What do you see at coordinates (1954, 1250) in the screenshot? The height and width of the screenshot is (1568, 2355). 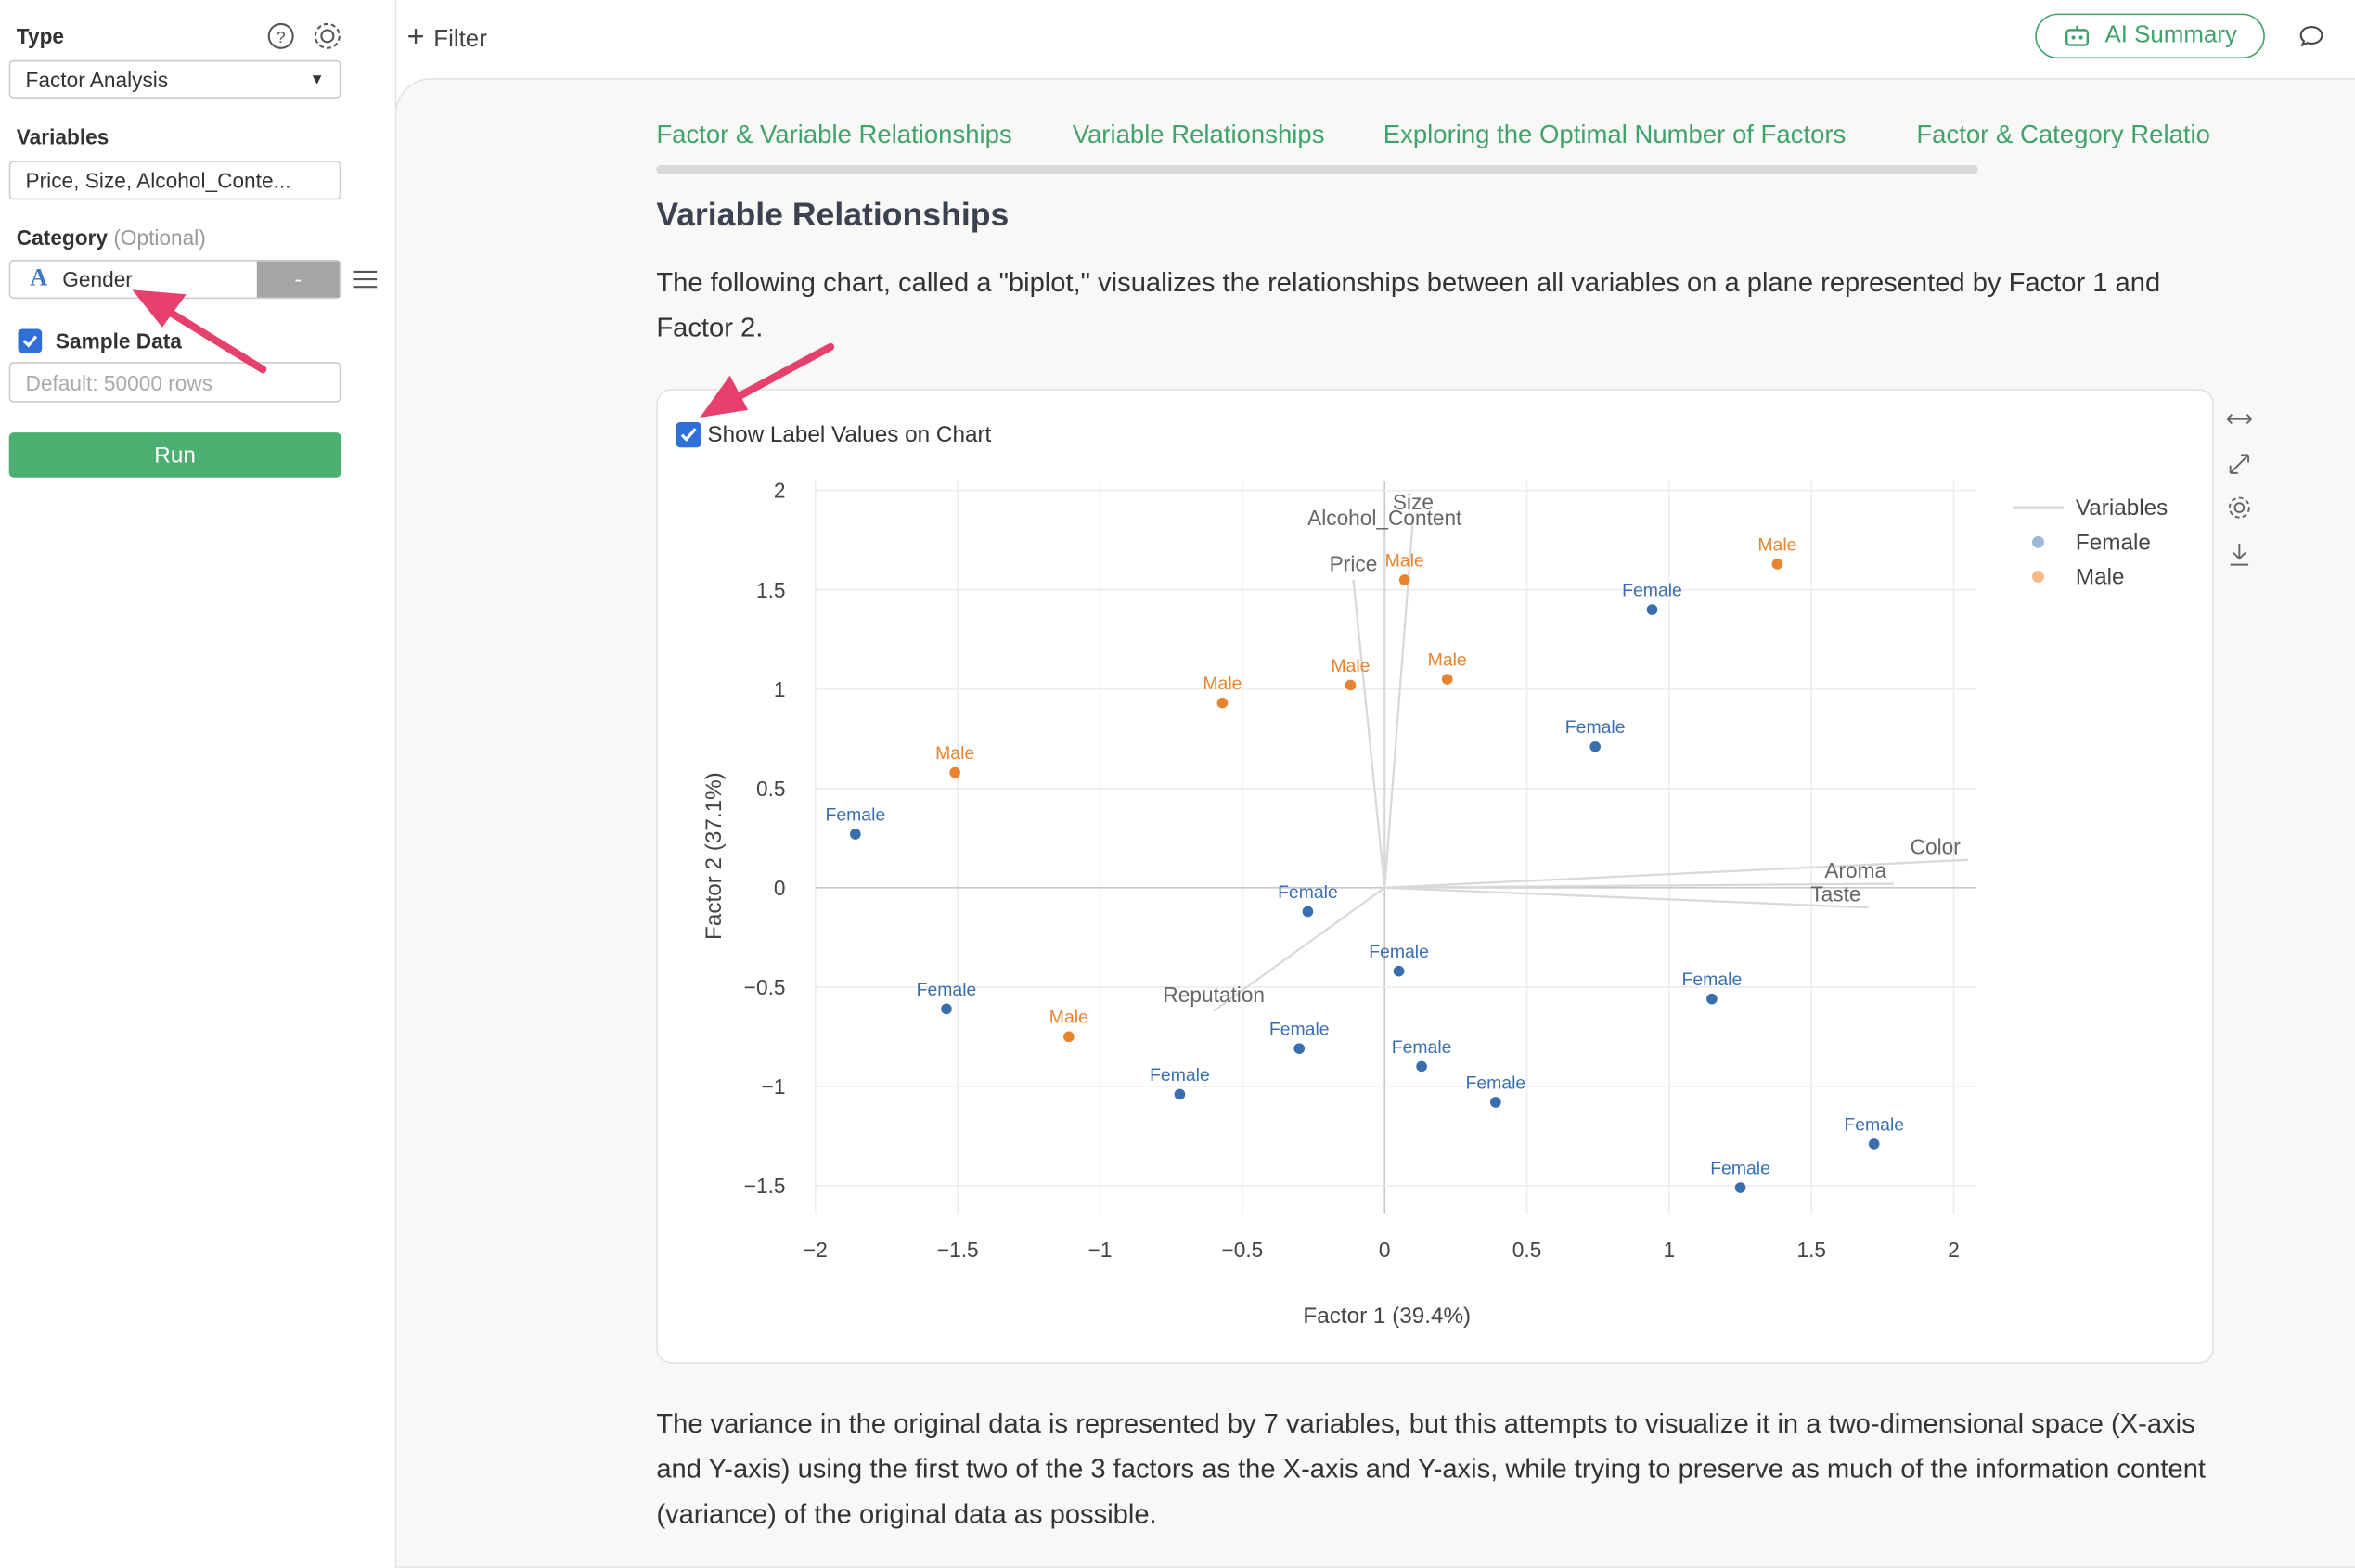 I see `x-tick-label: 2` at bounding box center [1954, 1250].